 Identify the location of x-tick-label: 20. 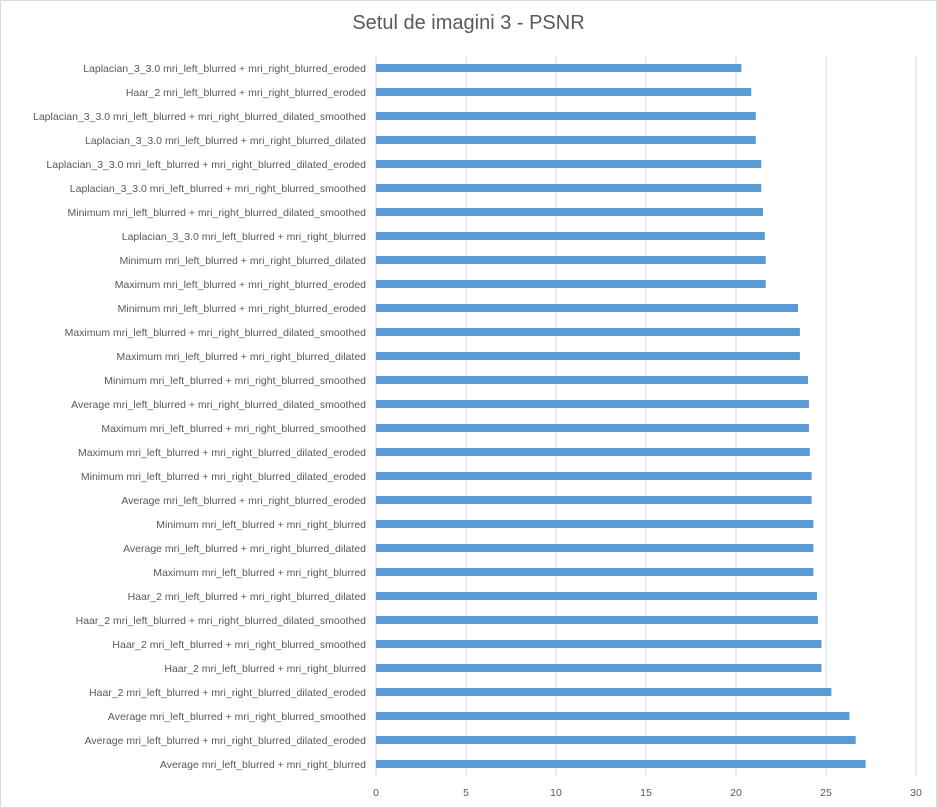
(736, 793).